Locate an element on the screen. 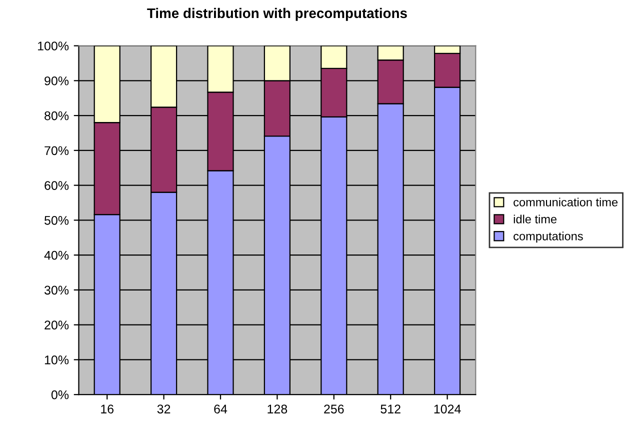 The width and height of the screenshot is (630, 436). legend-label: computations is located at coordinates (548, 237).